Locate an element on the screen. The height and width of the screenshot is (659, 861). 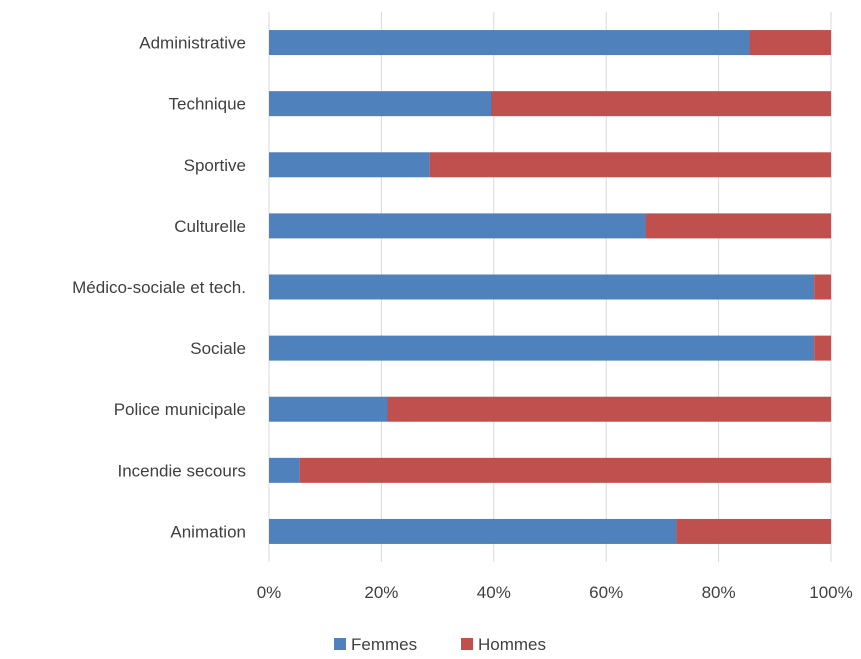
legend-label-hommes: Hommes is located at coordinates (512, 644).